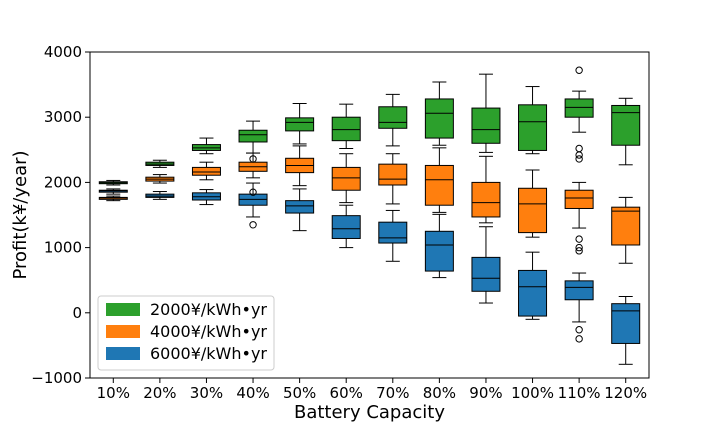 The width and height of the screenshot is (720, 432). I want to click on y-axis: −1000 0 1000 2000 3000 4000, so click(60, 215).